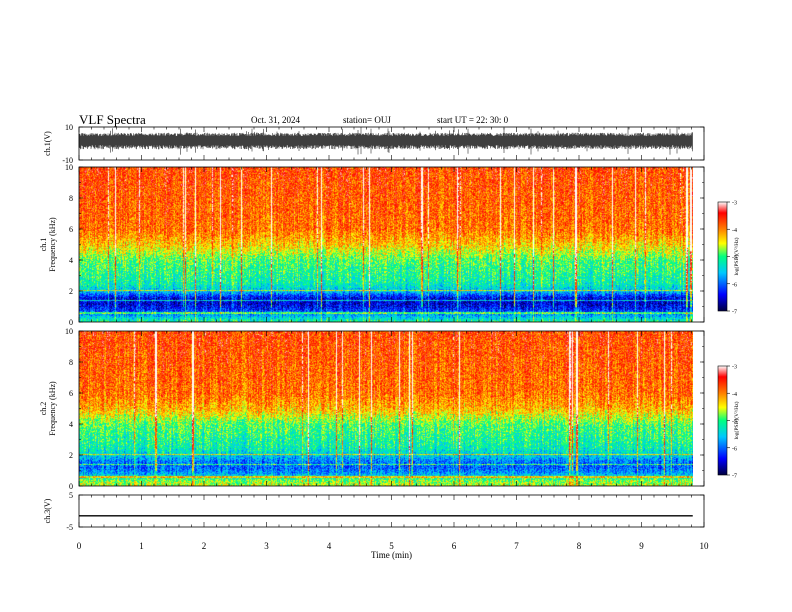 This screenshot has height=612, width=792. Describe the element at coordinates (516, 546) in the screenshot. I see `x-tick-label: 7` at that location.